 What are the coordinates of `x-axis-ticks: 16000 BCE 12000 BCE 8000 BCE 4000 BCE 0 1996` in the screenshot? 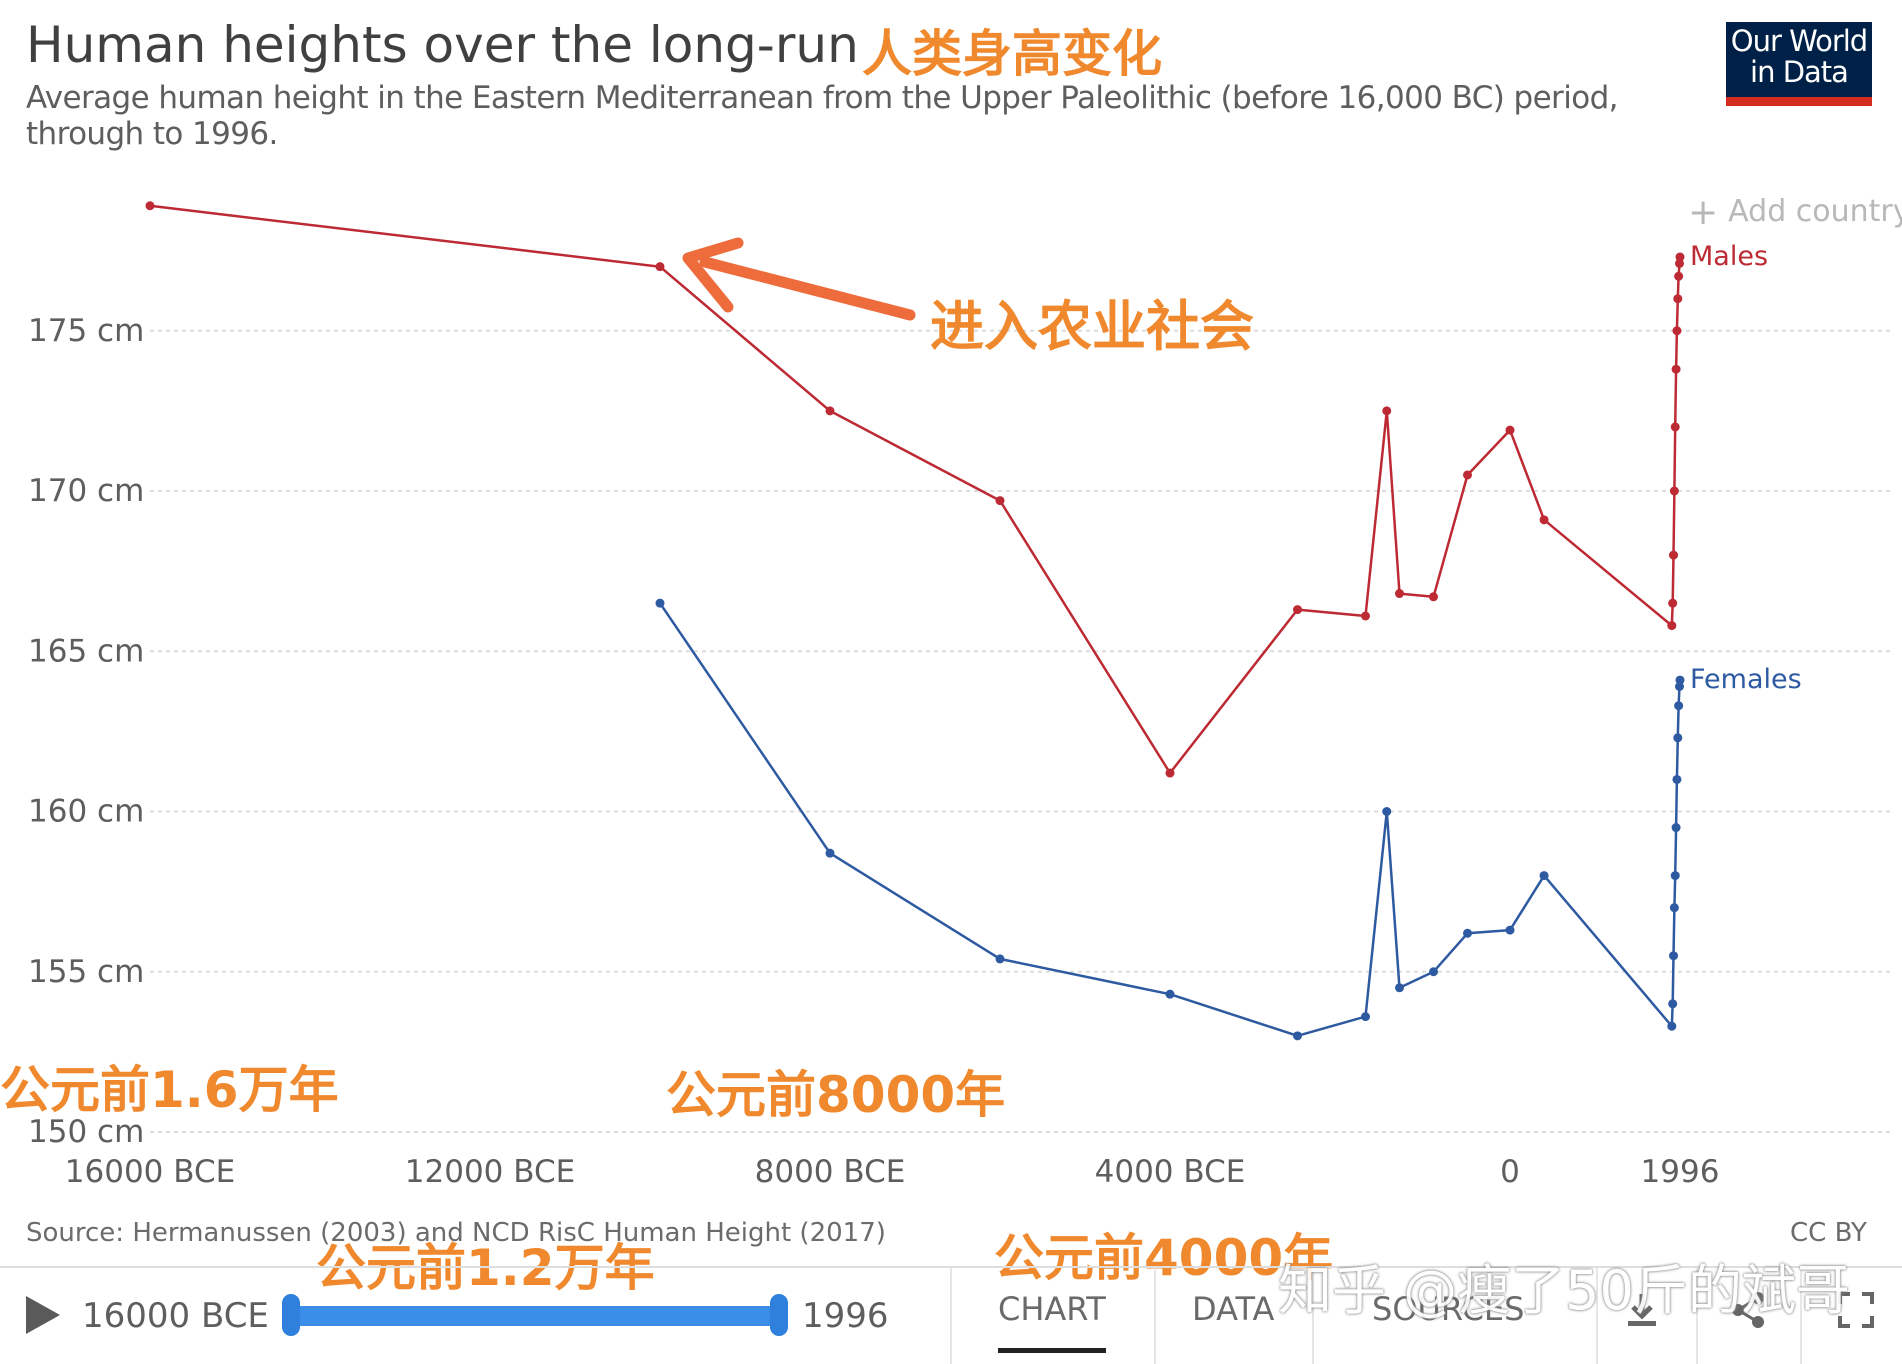 It's located at (892, 1172).